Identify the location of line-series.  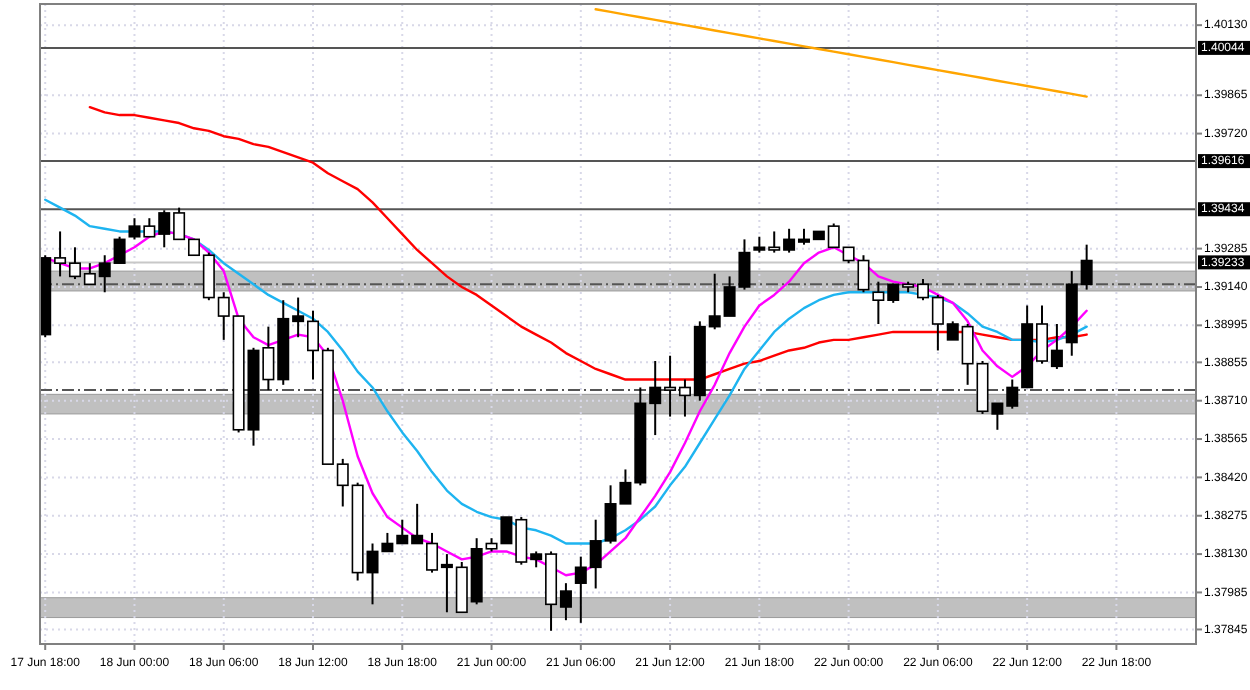
(841, 53).